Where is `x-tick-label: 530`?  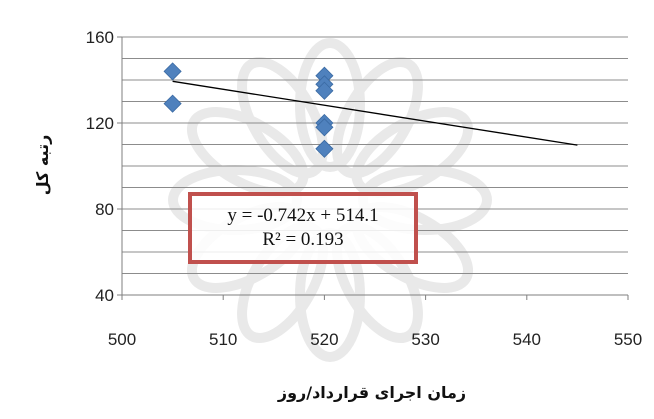 x-tick-label: 530 is located at coordinates (425, 339).